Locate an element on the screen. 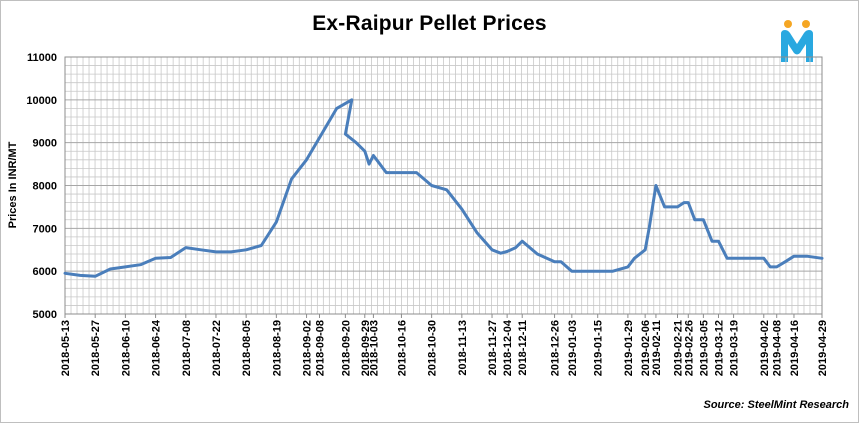 The image size is (859, 423). x-tick-label: 2019-01-29 is located at coordinates (629, 348).